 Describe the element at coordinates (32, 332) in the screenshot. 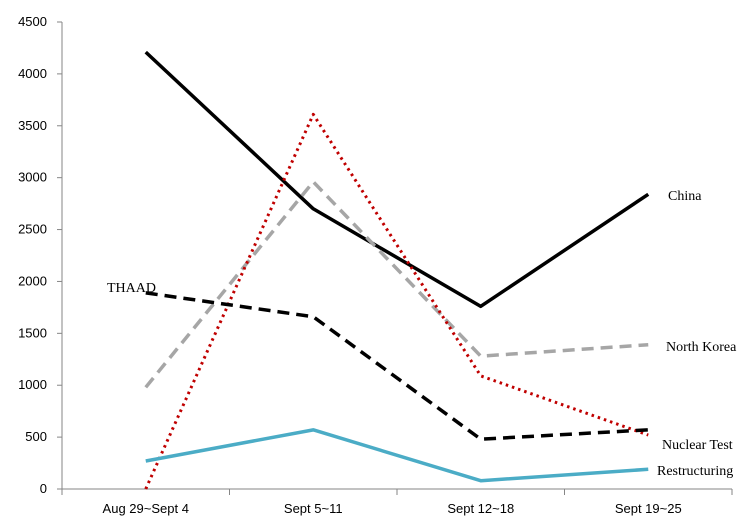

I see `y-tick-label: 1500` at that location.